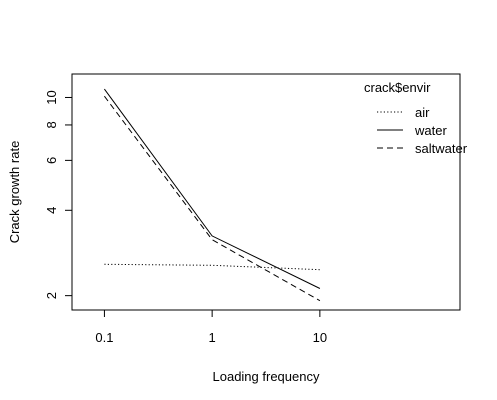 The image size is (497, 400). I want to click on y-axis-label: Crack growth rate, so click(14, 192).